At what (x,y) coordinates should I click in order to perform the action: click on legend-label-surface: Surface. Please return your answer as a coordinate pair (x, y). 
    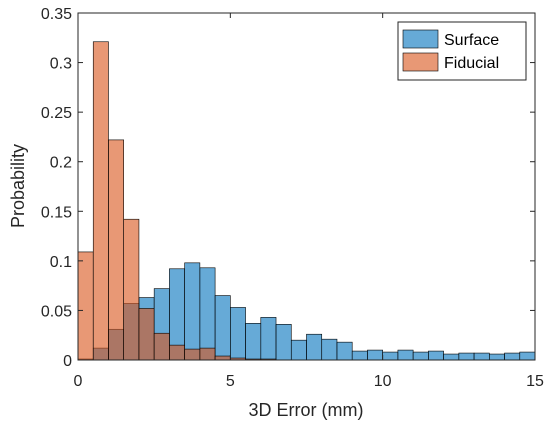
    Looking at the image, I should click on (471, 40).